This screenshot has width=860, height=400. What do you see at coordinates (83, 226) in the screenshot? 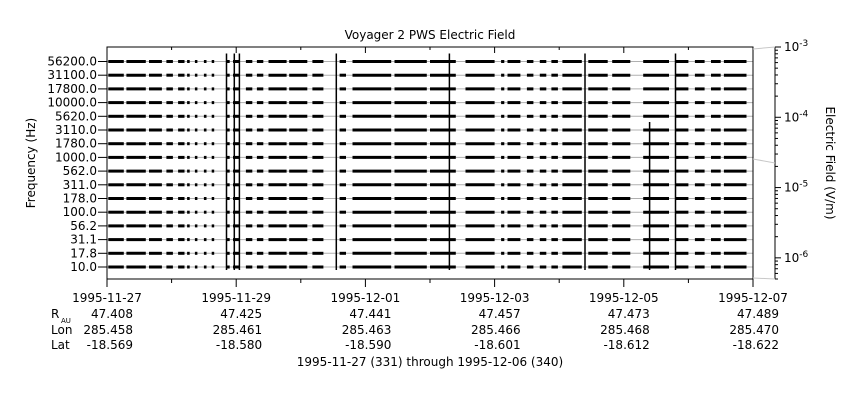
I see `y-tick-label: 56.2` at bounding box center [83, 226].